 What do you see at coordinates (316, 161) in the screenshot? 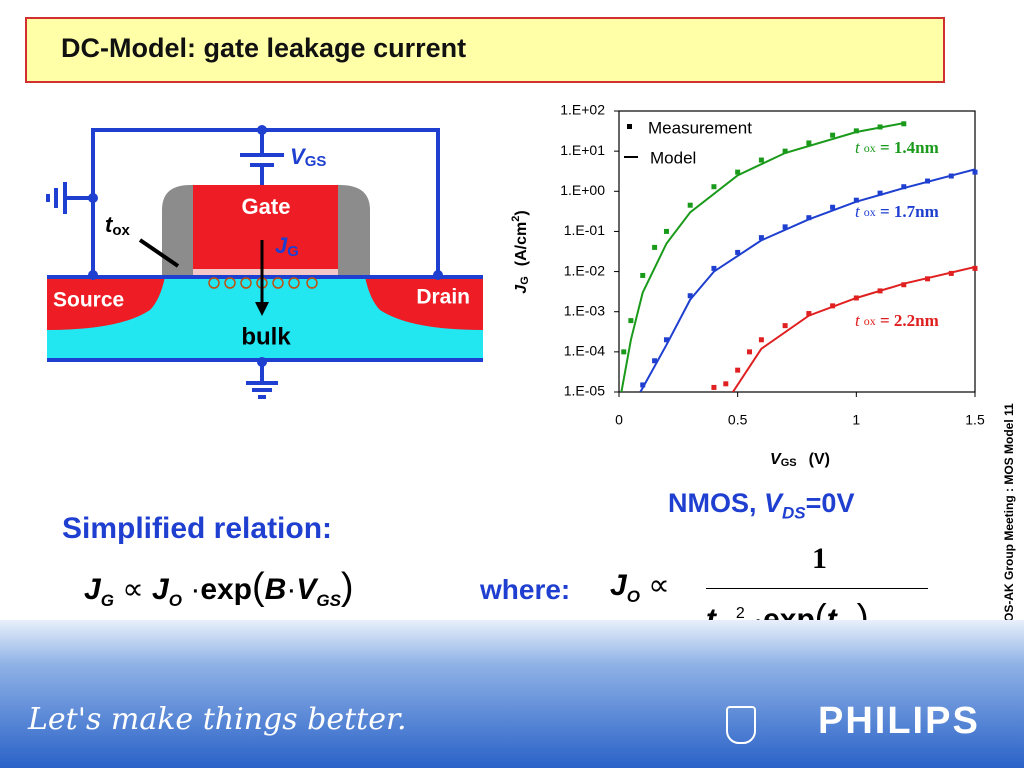
I see `vgs-sub: GS` at bounding box center [316, 161].